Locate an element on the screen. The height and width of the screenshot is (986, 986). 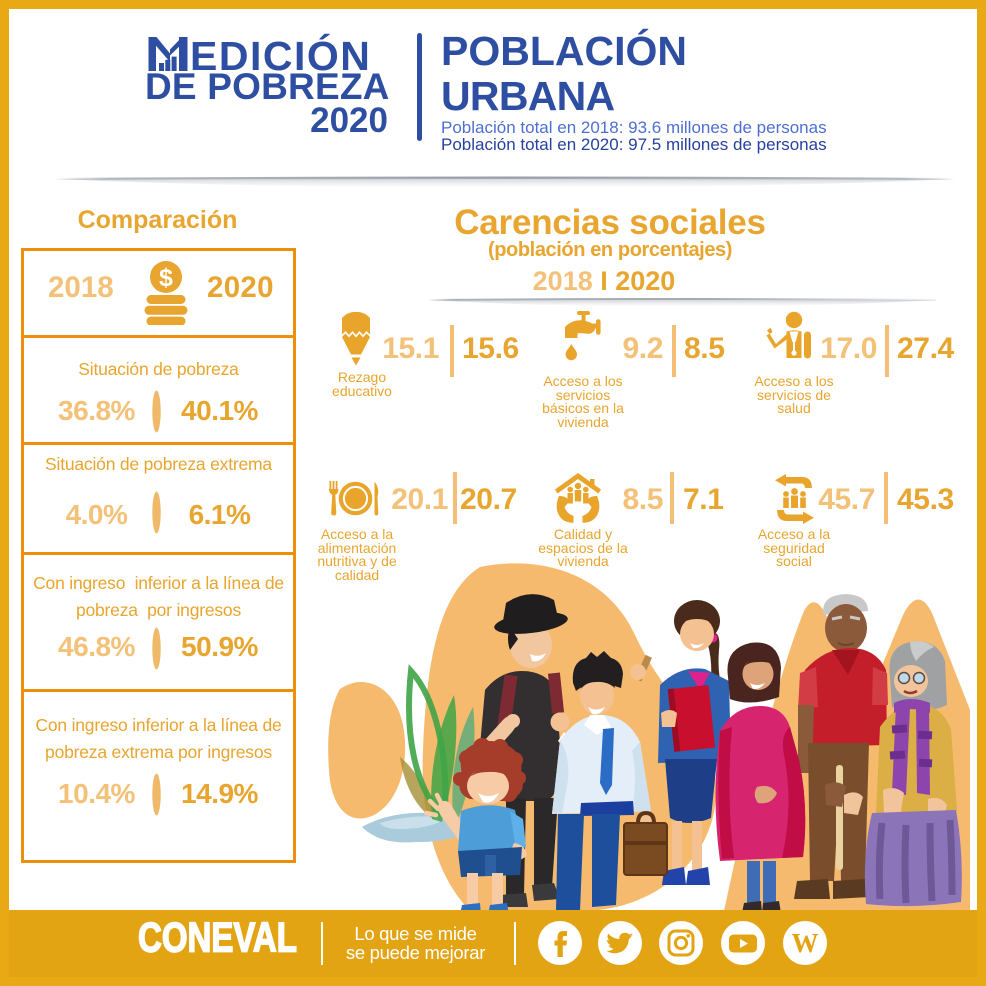
svg-text: W is located at coordinates (805, 943).